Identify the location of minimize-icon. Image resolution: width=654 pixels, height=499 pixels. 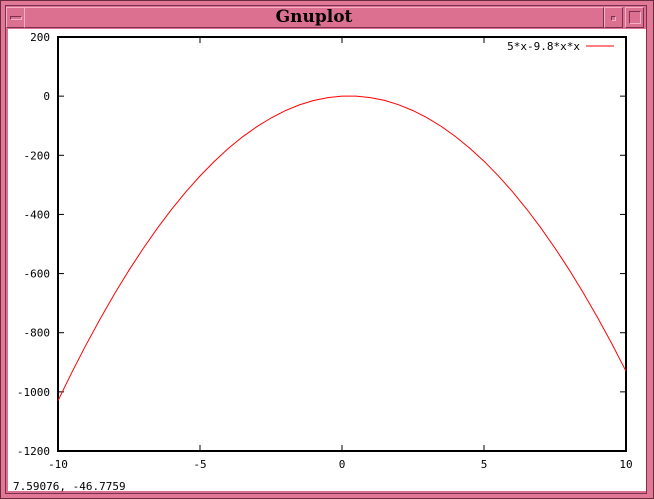
(613, 18).